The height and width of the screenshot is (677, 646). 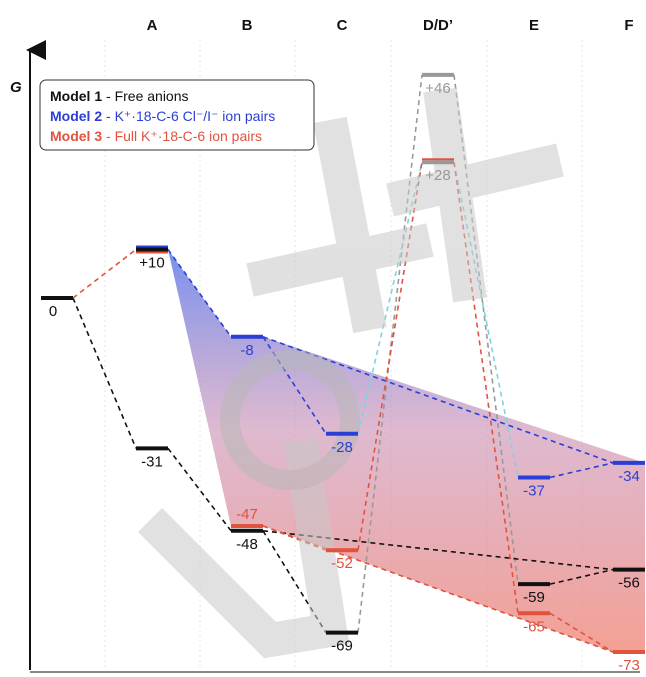 What do you see at coordinates (104, 373) in the screenshot?
I see `connection-l0-la1` at bounding box center [104, 373].